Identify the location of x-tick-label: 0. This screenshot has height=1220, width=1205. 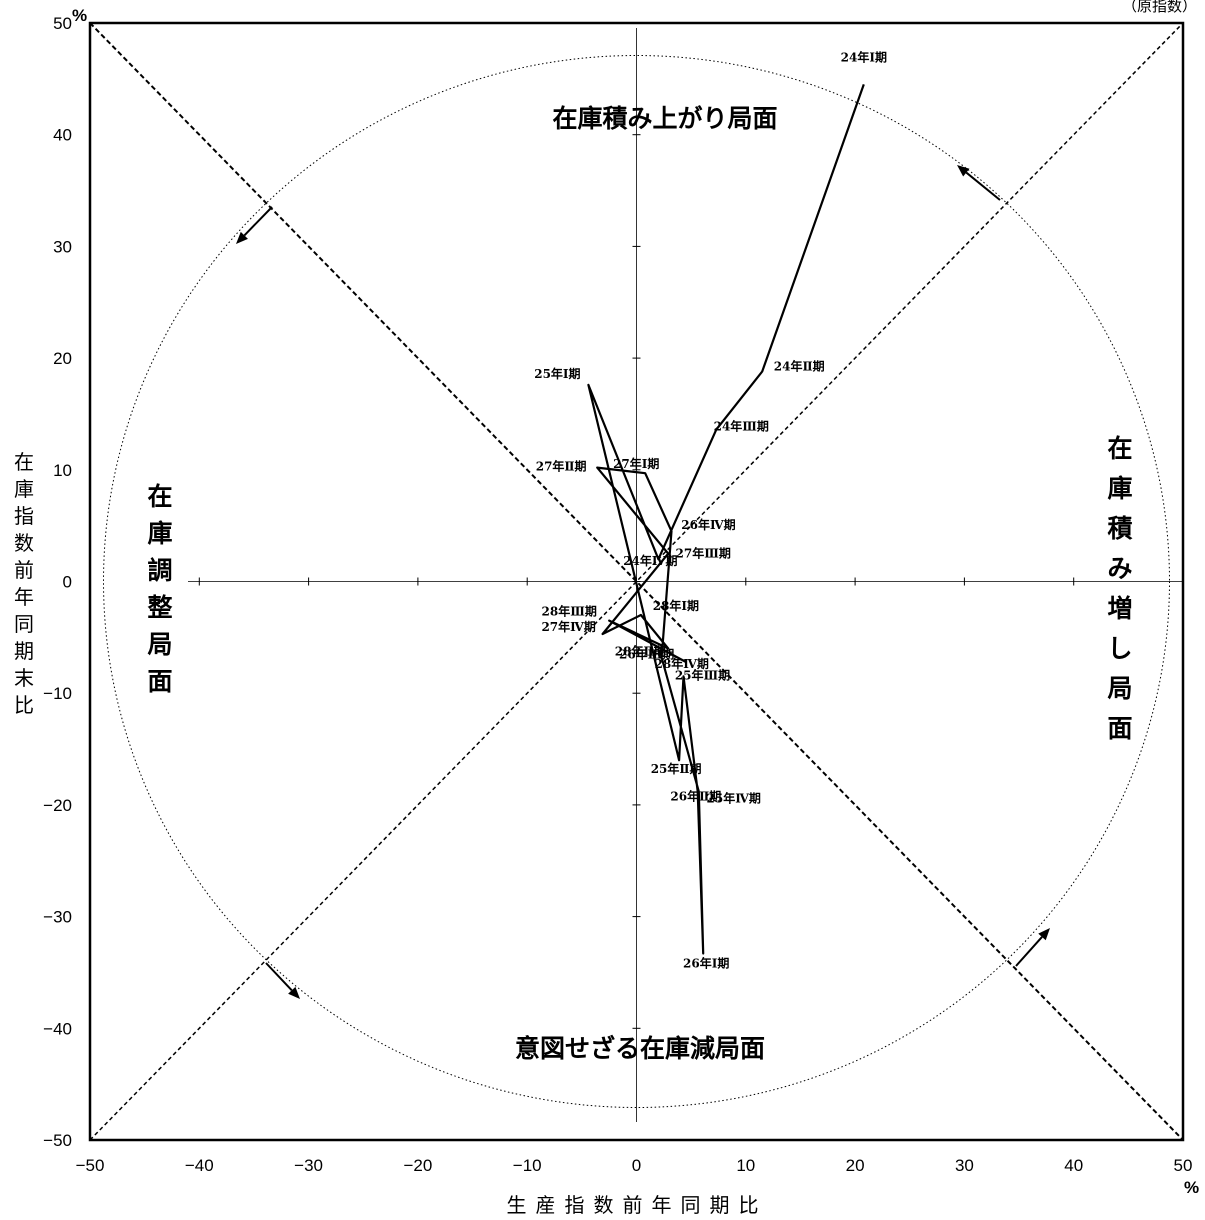
(636, 1165).